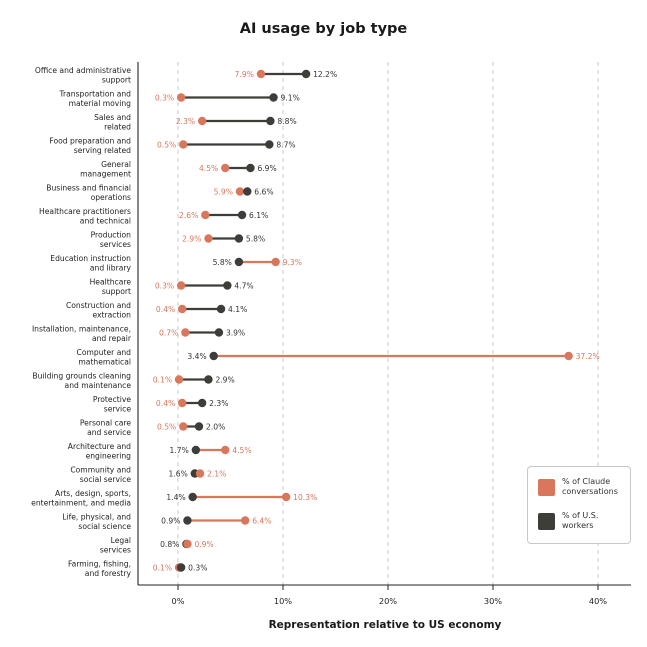 This screenshot has width=647, height=647. I want to click on worker-value-label: 1.4%, so click(175, 497).